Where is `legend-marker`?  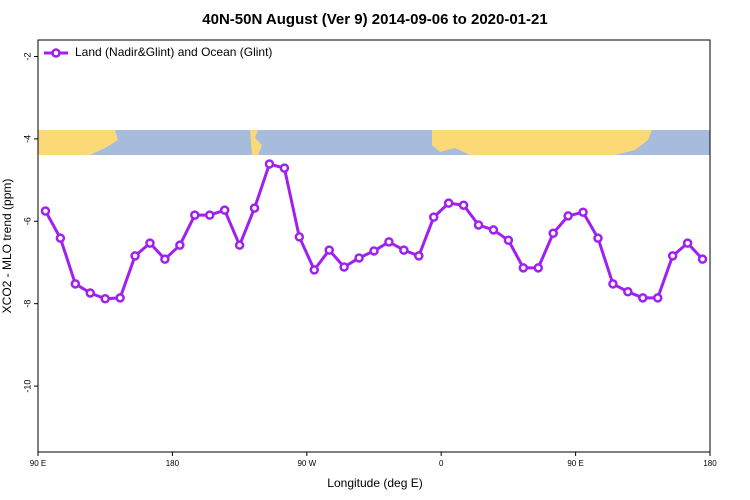 legend-marker is located at coordinates (56, 53).